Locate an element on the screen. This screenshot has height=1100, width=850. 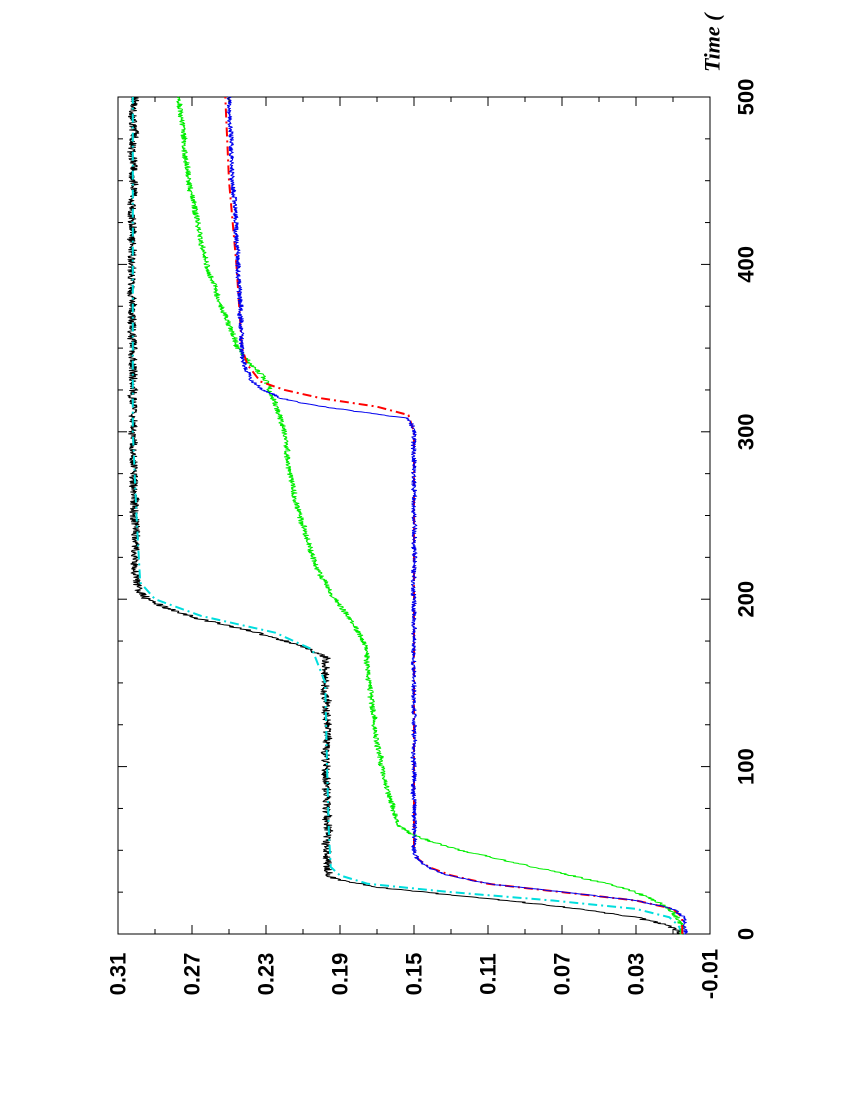
x-axis-title: Time ( is located at coordinates (712, 42).